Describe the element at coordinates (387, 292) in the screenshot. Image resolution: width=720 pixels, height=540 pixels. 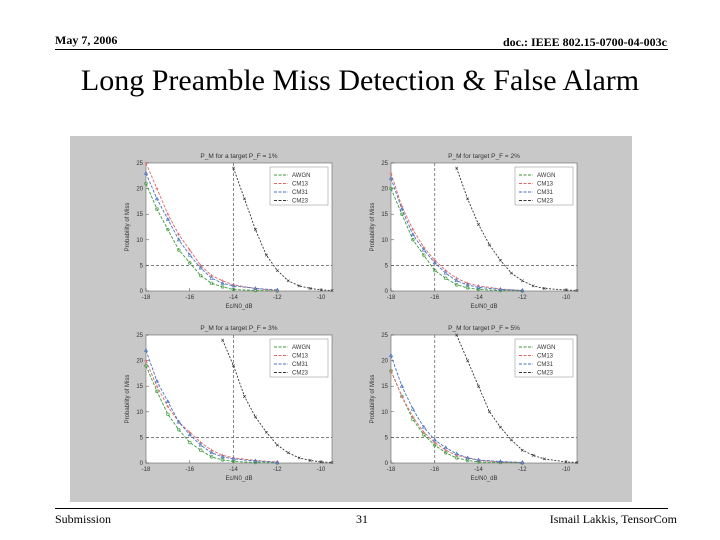
I see `y-tick-label: 0` at that location.